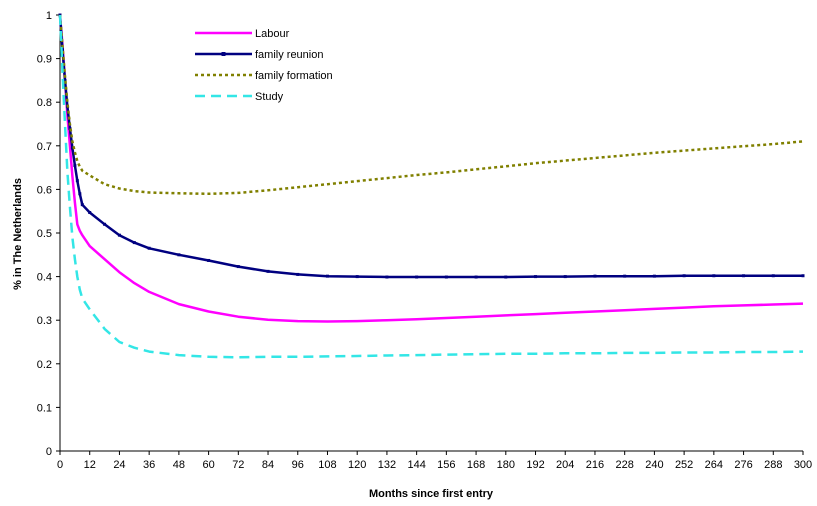 This screenshot has height=506, width=817. I want to click on x-tick-label: 144, so click(416, 465).